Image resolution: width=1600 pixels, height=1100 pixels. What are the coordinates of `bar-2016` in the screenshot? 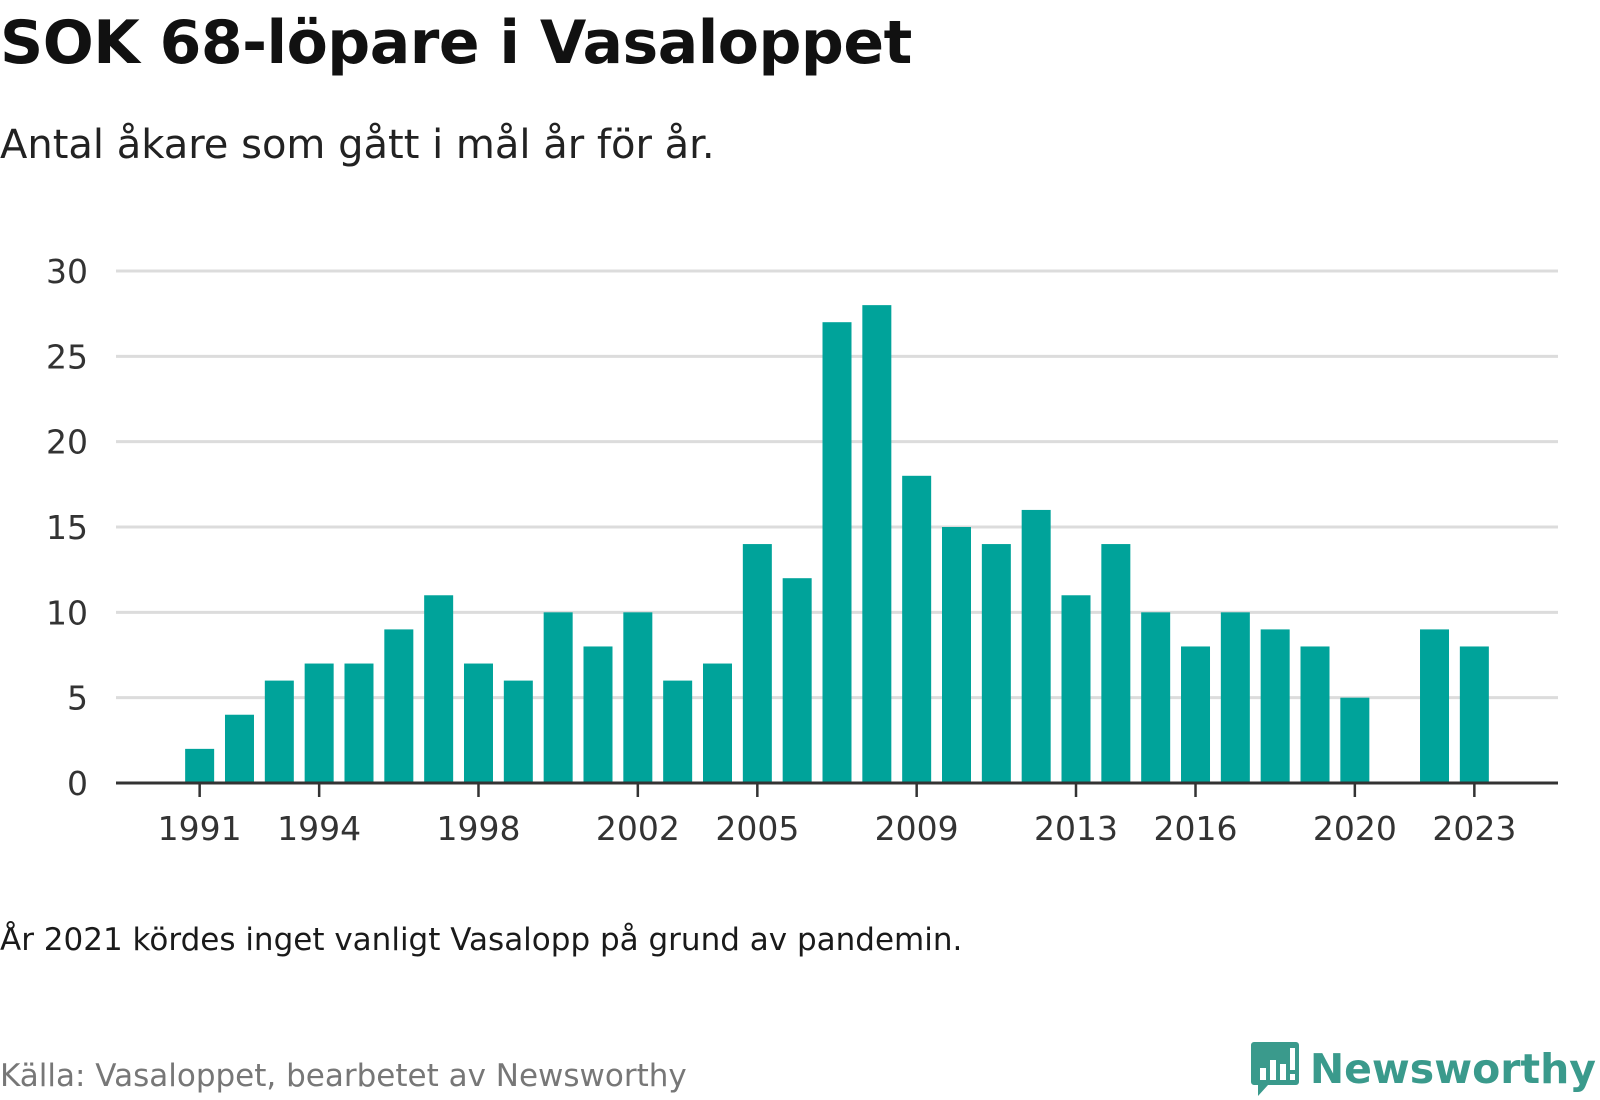 It's located at (1196, 714).